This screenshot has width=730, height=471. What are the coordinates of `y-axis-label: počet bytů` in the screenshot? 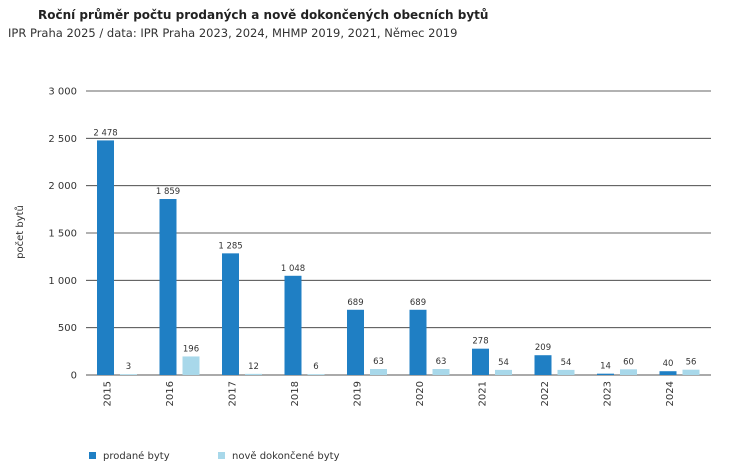 It's located at (20, 232).